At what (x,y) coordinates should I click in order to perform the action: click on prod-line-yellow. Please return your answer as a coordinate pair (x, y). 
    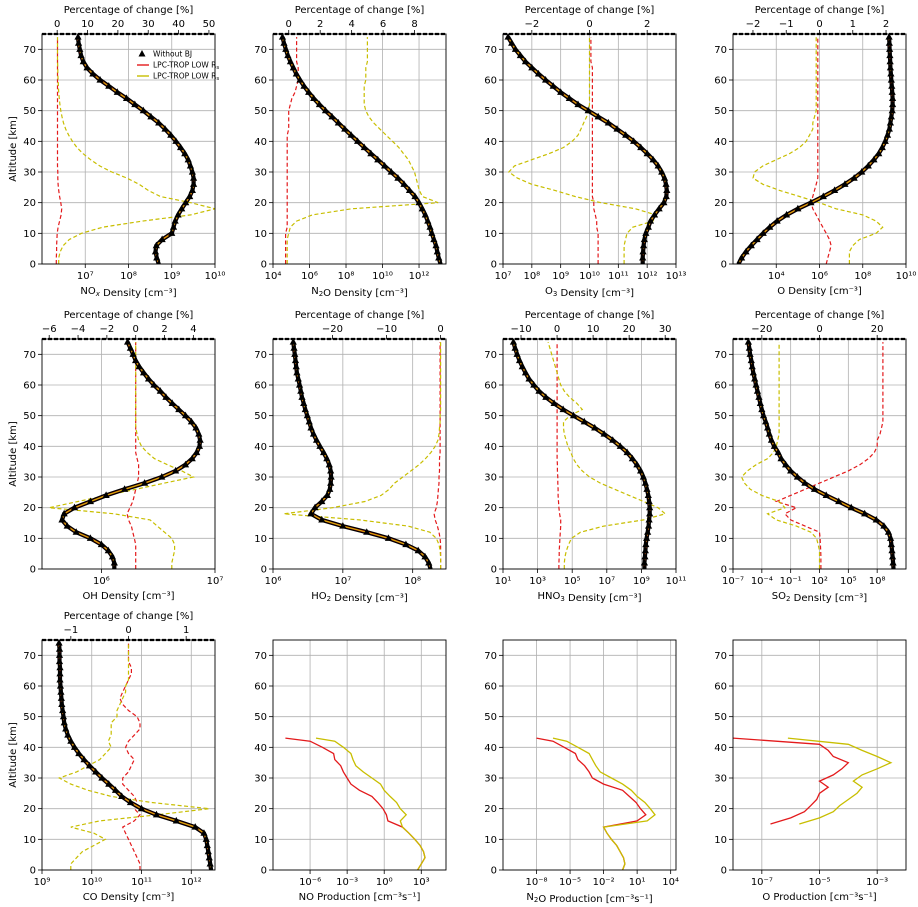
    Looking at the image, I should click on (840, 781).